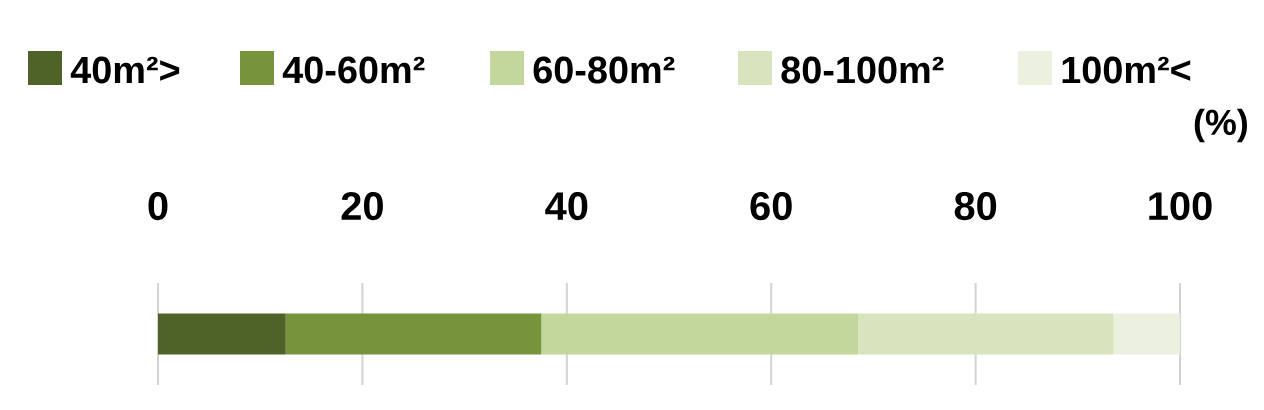  I want to click on x-tick-label: 60, so click(771, 206).